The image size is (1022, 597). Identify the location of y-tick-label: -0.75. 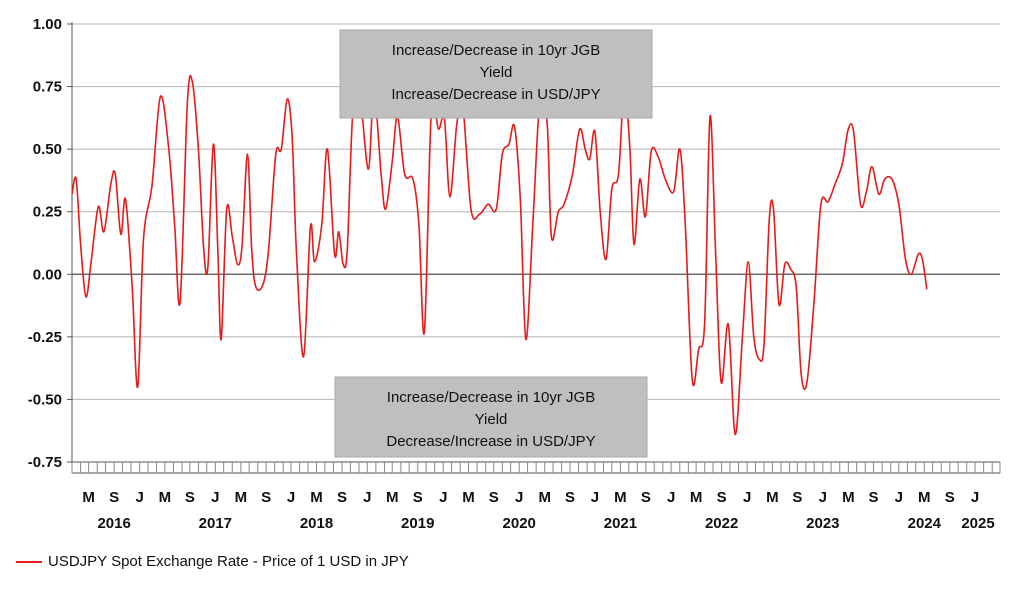
(45, 462).